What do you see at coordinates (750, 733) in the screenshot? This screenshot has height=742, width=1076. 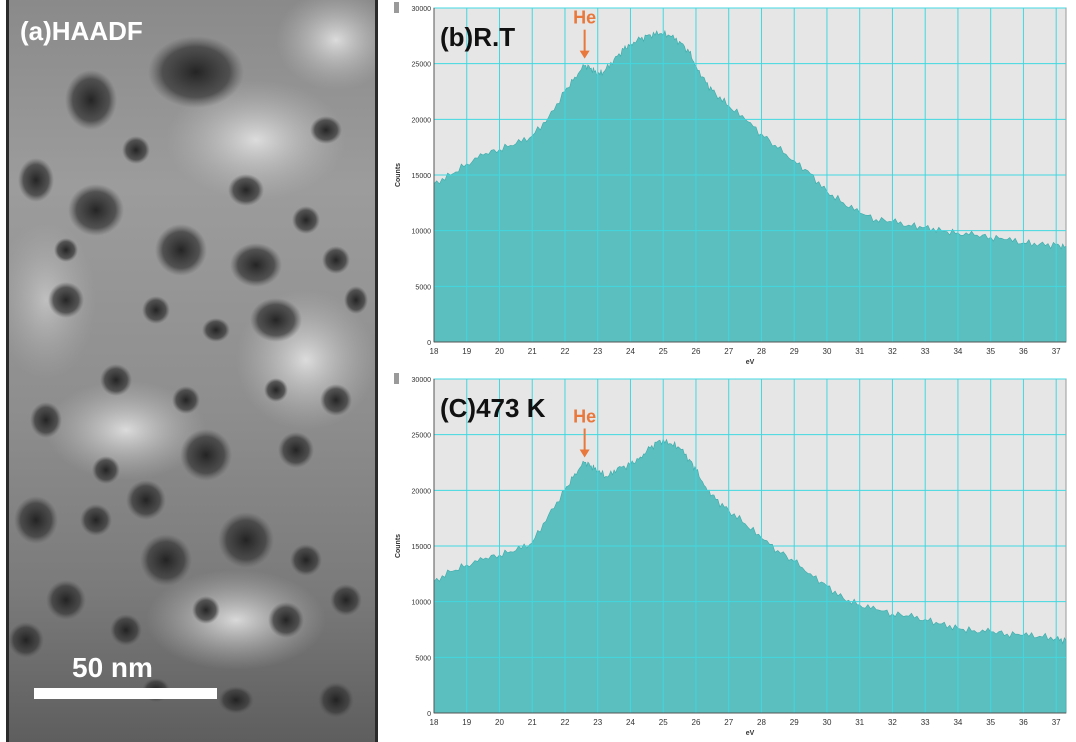 I see `x-axis-label: eV` at bounding box center [750, 733].